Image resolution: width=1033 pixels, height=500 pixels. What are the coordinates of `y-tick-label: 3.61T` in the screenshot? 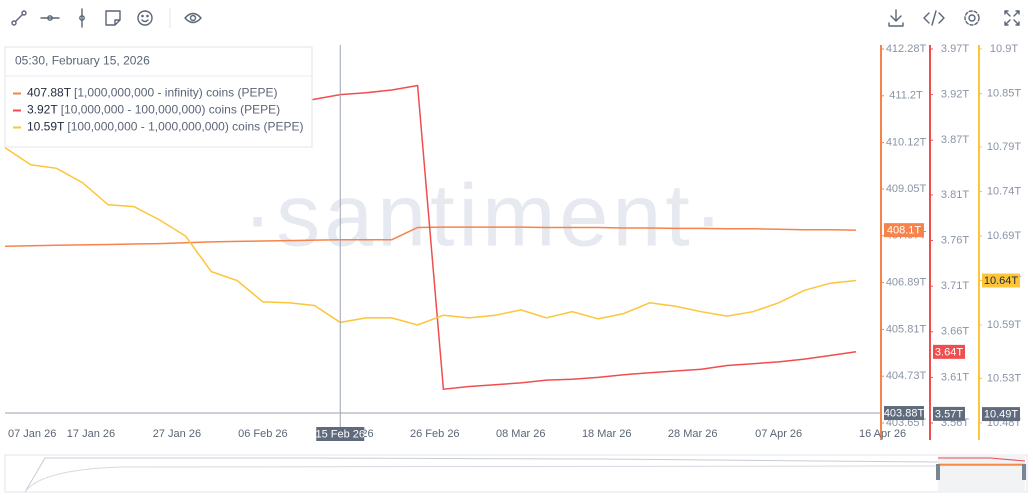 It's located at (955, 377).